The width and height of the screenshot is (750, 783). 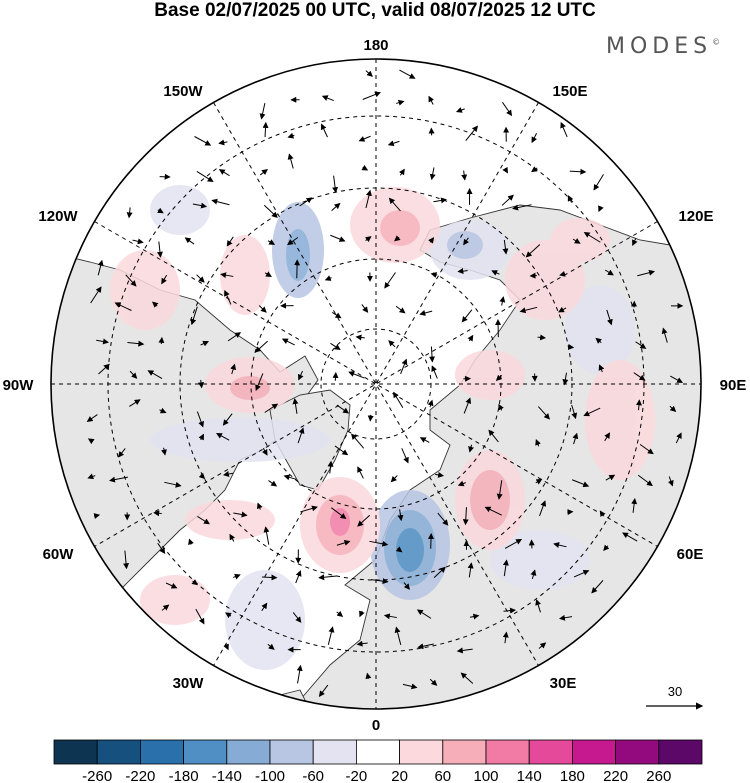 I want to click on lon-label-0: 0, so click(x=376, y=725).